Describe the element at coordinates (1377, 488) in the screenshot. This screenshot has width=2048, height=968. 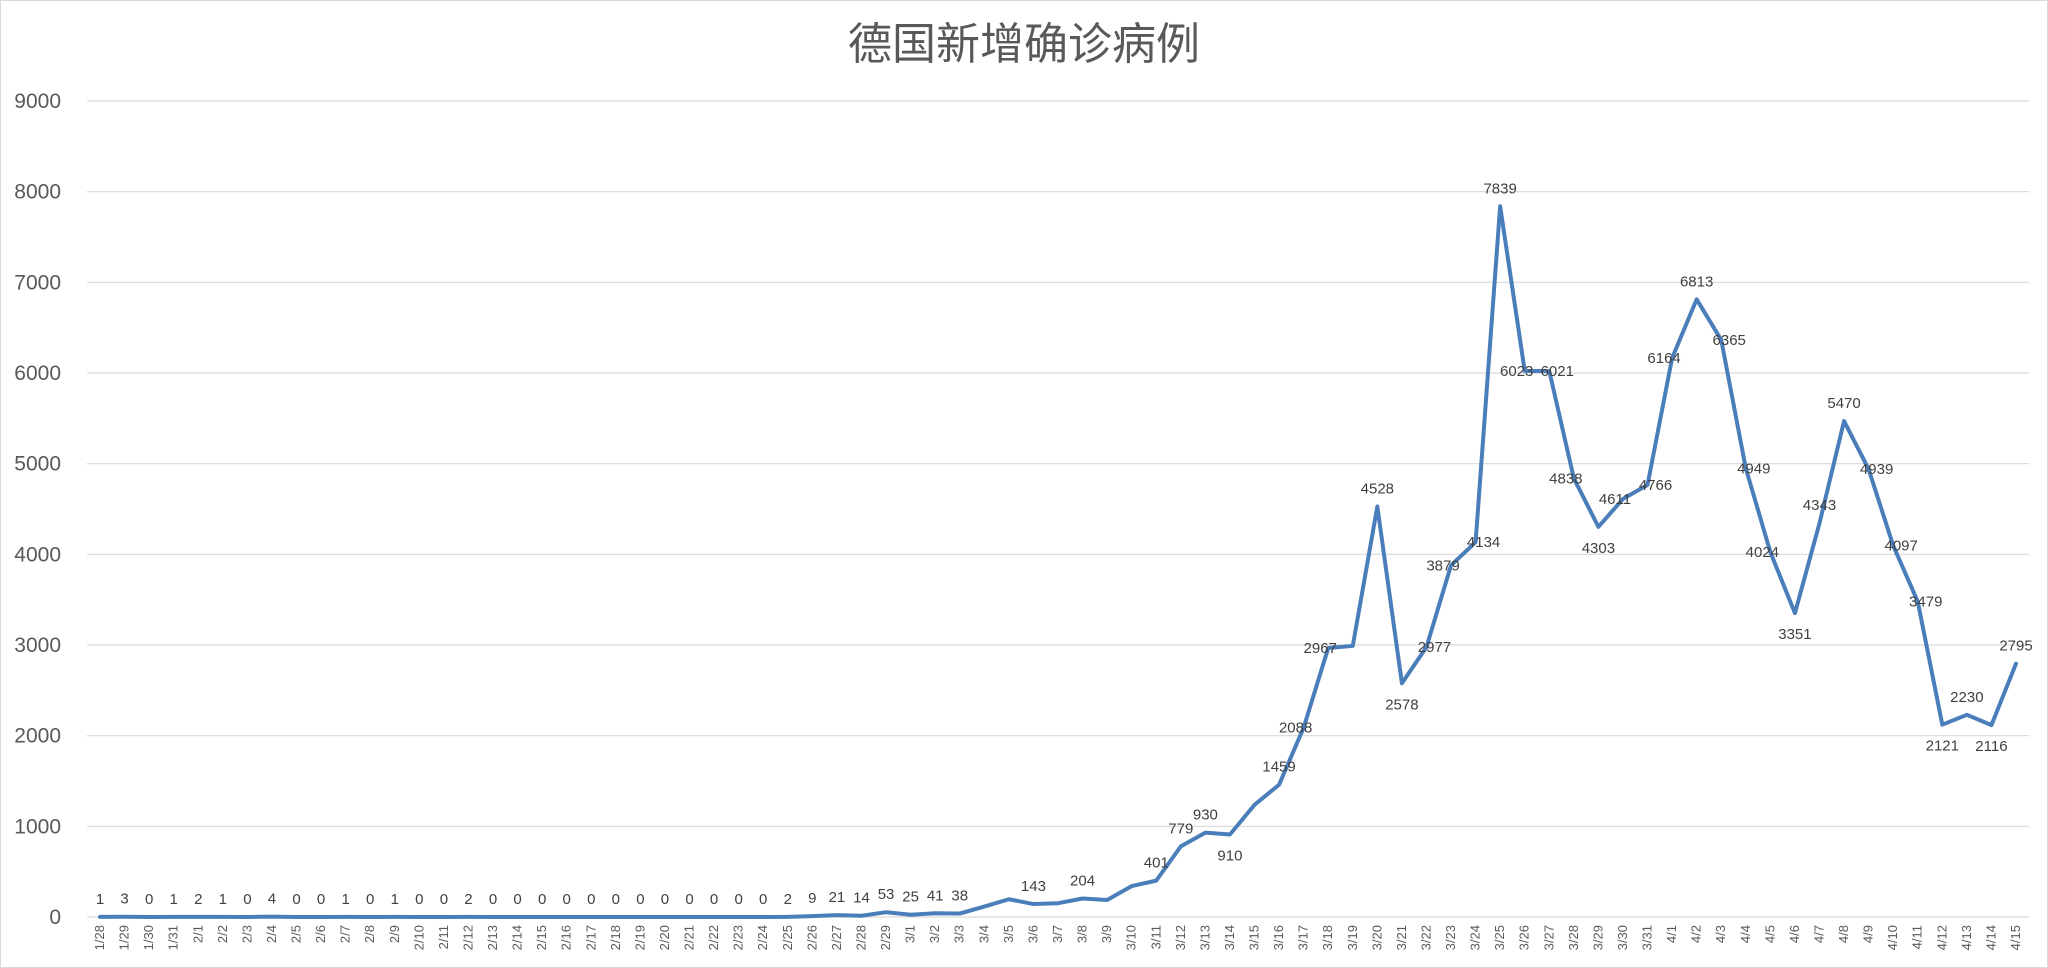
I see `data-label: 4528` at that location.